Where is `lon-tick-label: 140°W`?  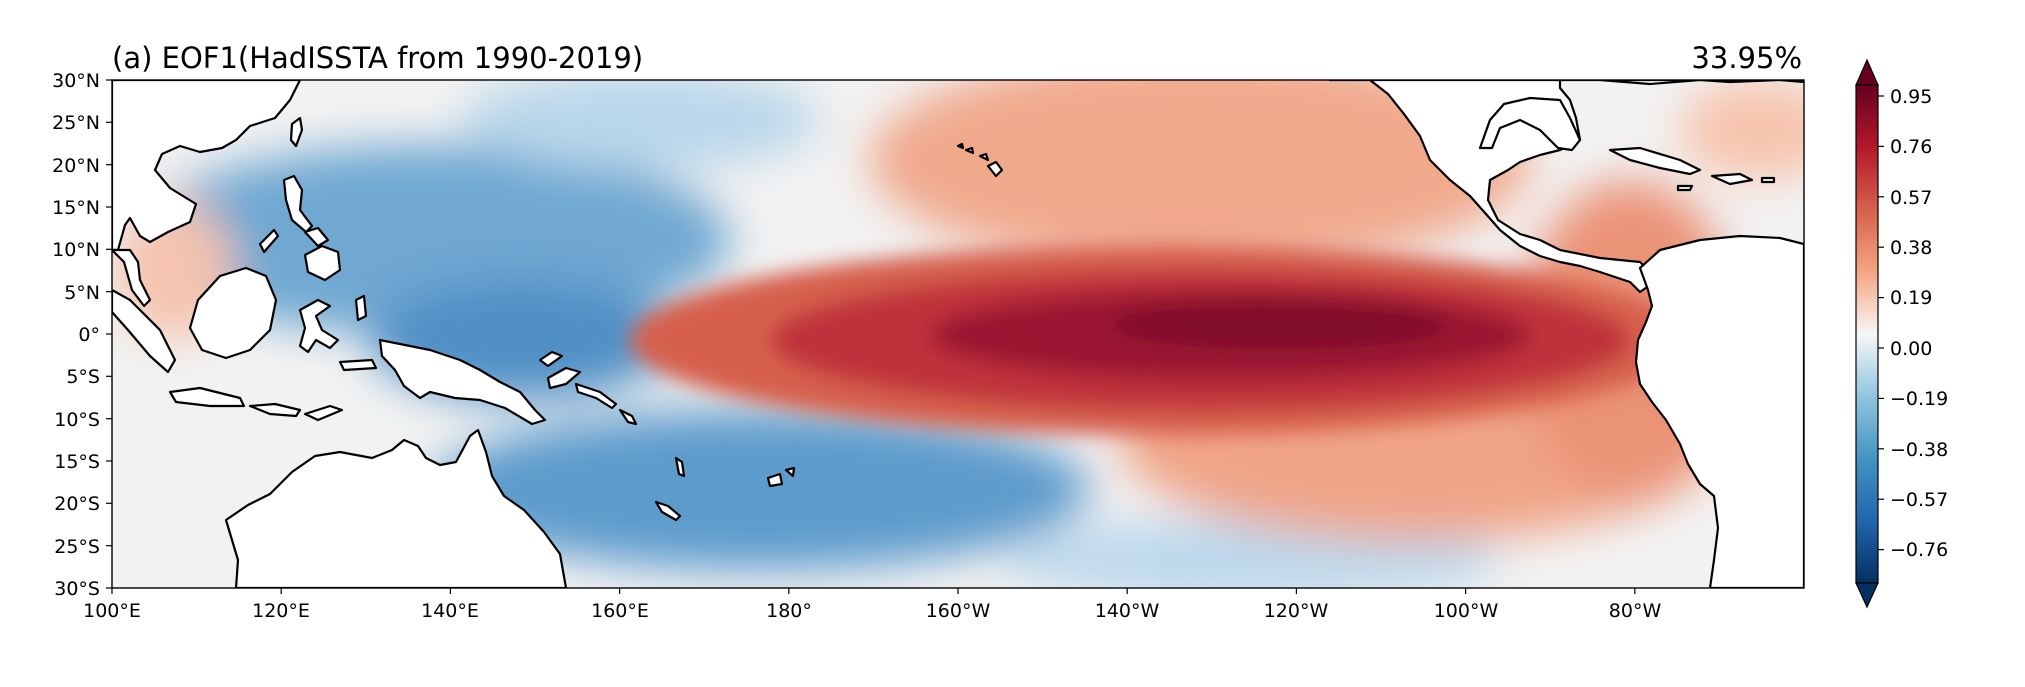
lon-tick-label: 140°W is located at coordinates (1127, 611).